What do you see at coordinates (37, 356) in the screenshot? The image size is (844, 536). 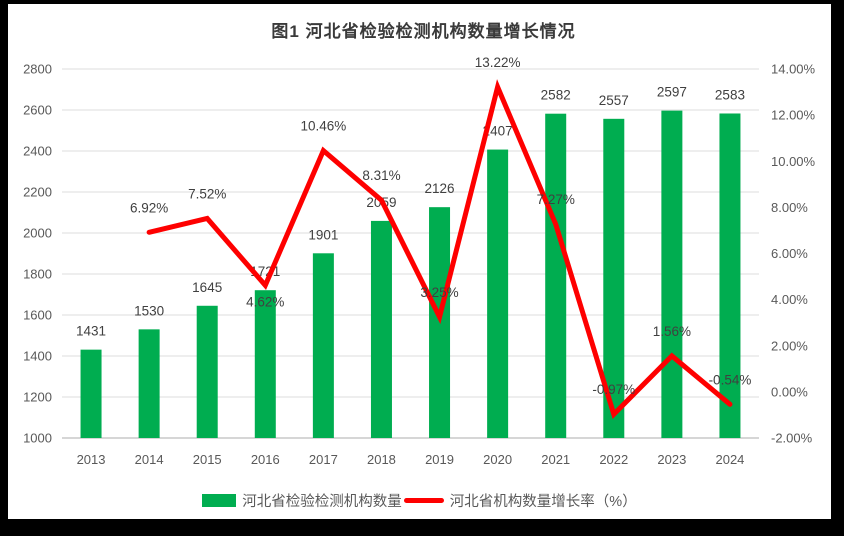 I see `left-axis-tick: 1400` at bounding box center [37, 356].